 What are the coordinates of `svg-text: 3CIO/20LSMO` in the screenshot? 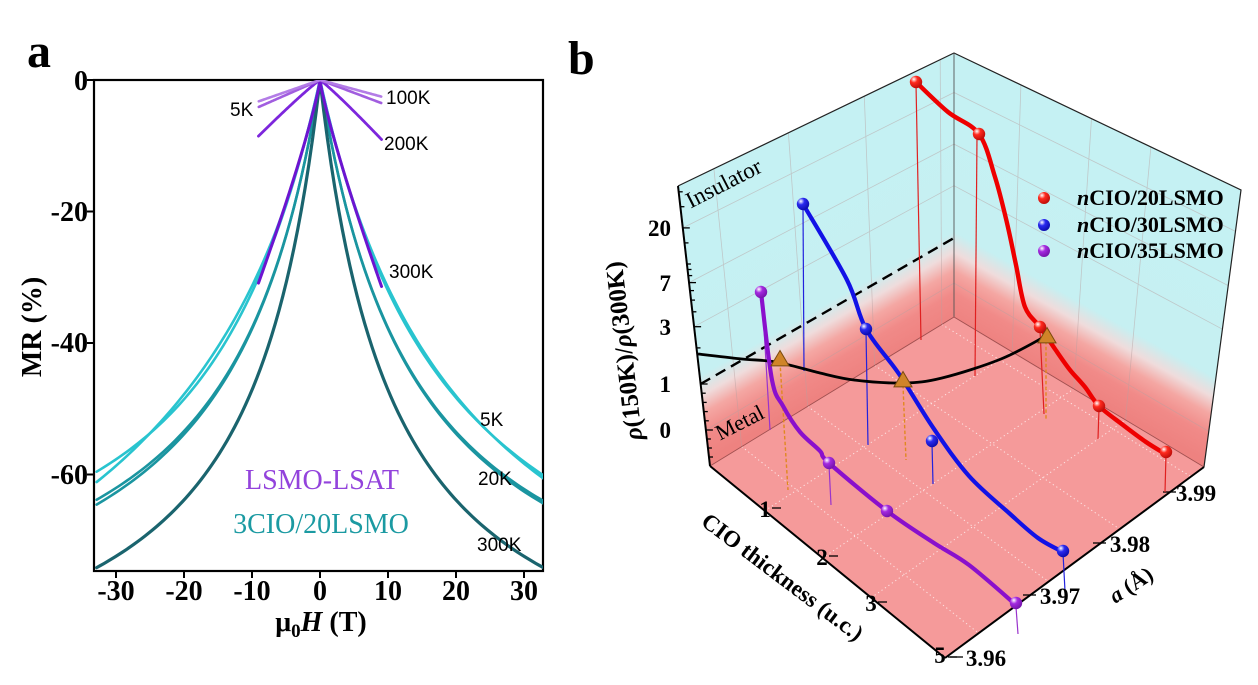 It's located at (321, 524).